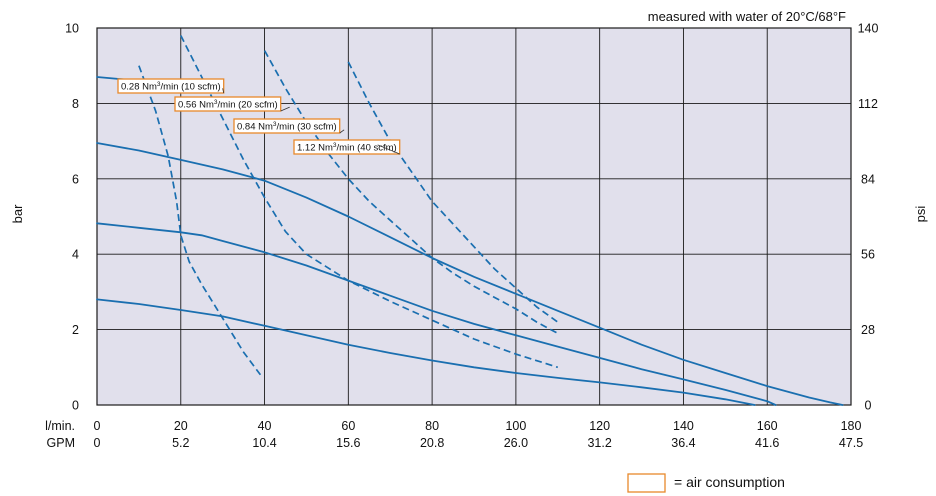  Describe the element at coordinates (432, 426) in the screenshot. I see `x-tick-lmin: 80` at that location.